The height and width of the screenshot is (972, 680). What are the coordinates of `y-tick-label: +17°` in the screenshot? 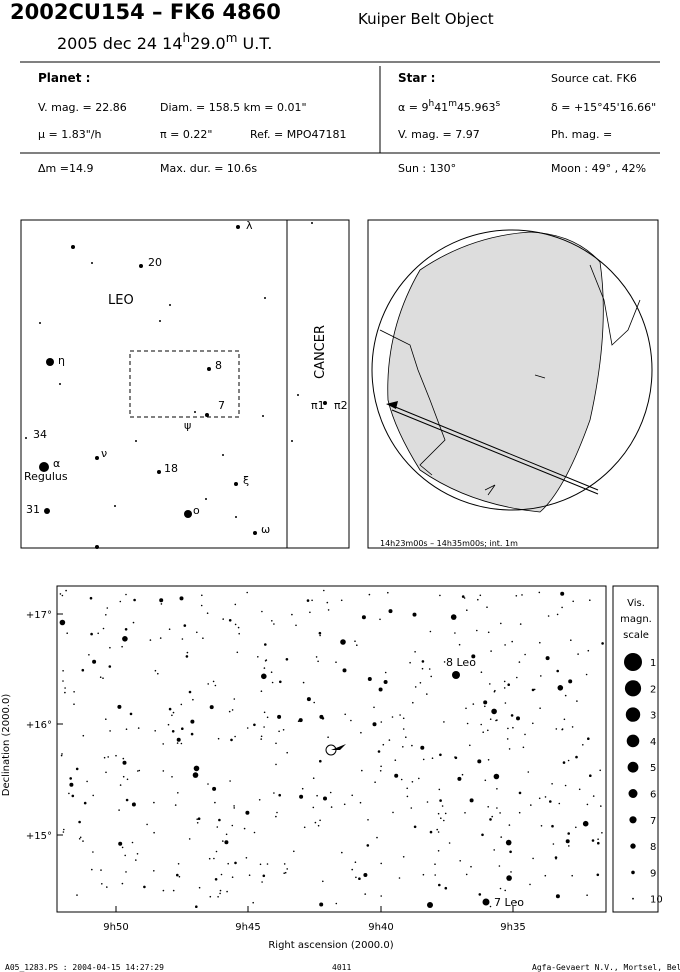 It's located at (39, 615).